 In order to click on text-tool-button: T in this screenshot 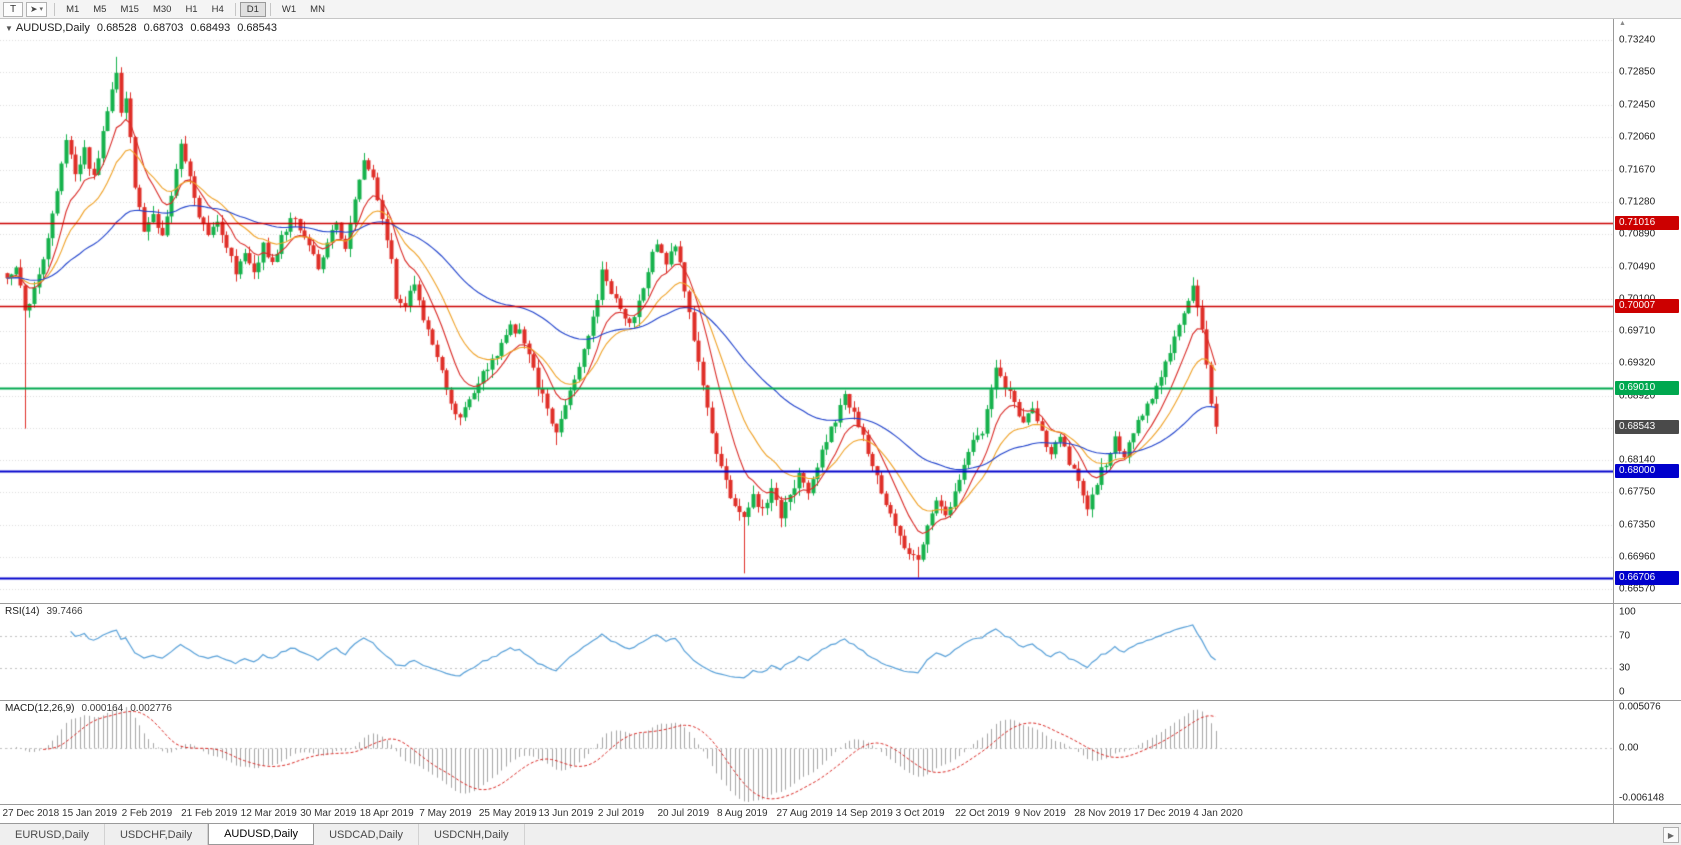, I will do `click(13, 9)`.